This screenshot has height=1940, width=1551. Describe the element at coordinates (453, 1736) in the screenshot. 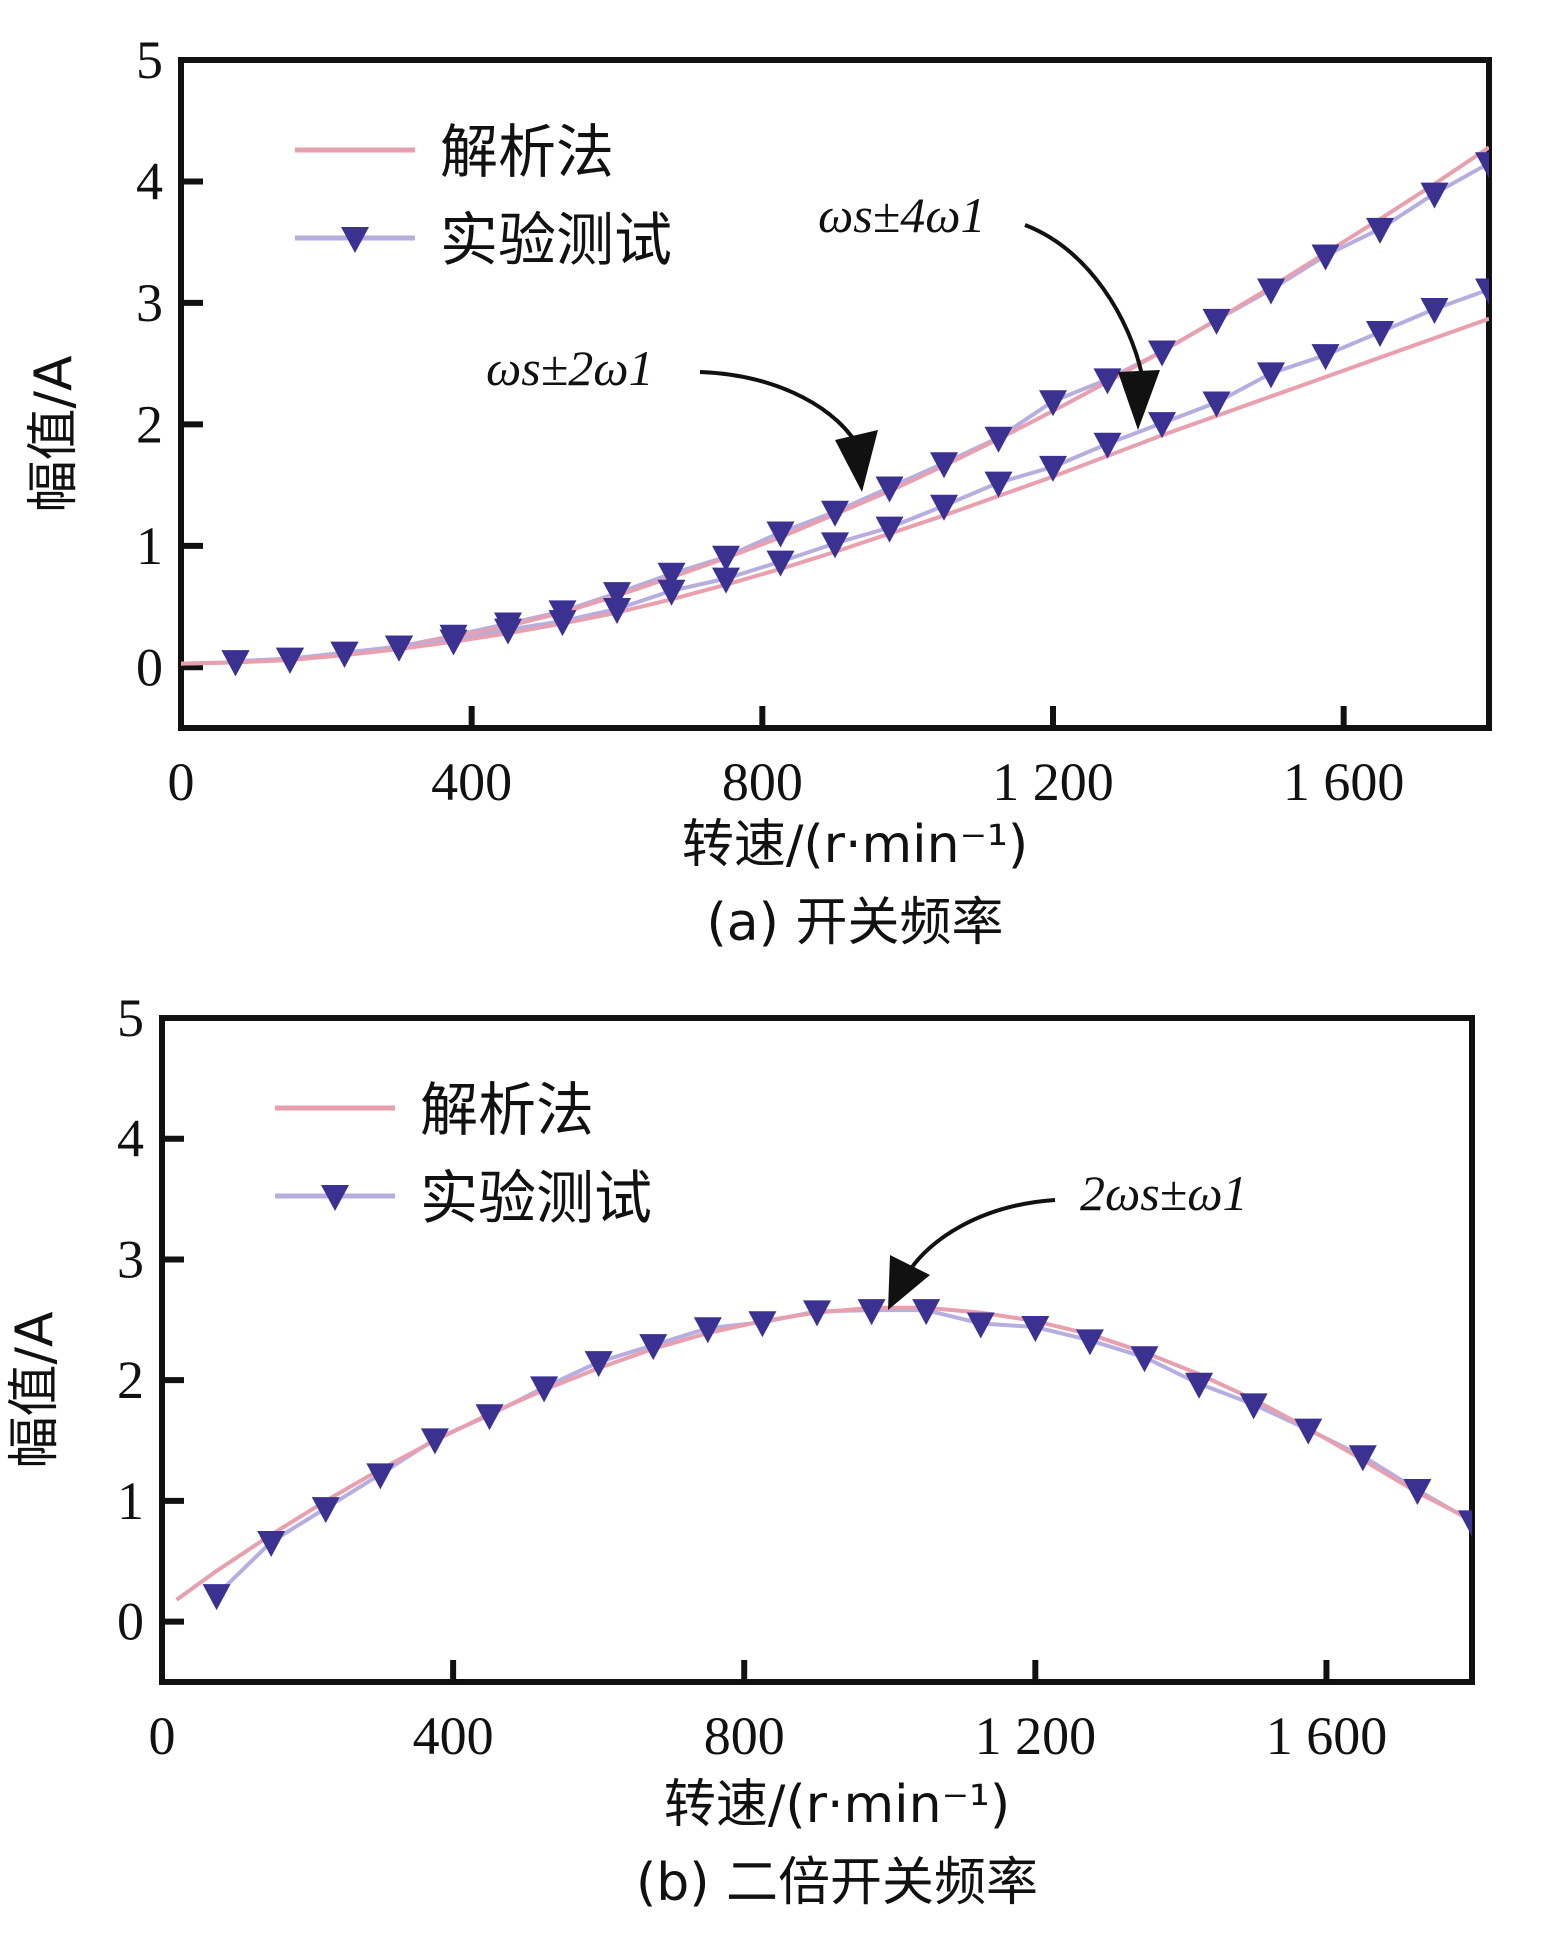

I see `x-tick-label: 400` at that location.